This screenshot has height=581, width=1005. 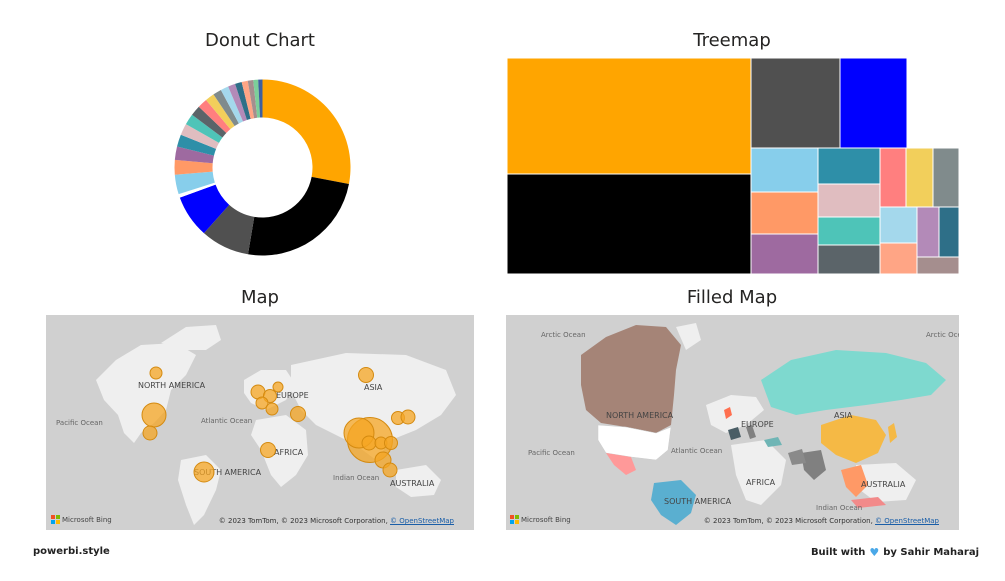 I want to click on footer-brand: powerbi.style, so click(x=71, y=551).